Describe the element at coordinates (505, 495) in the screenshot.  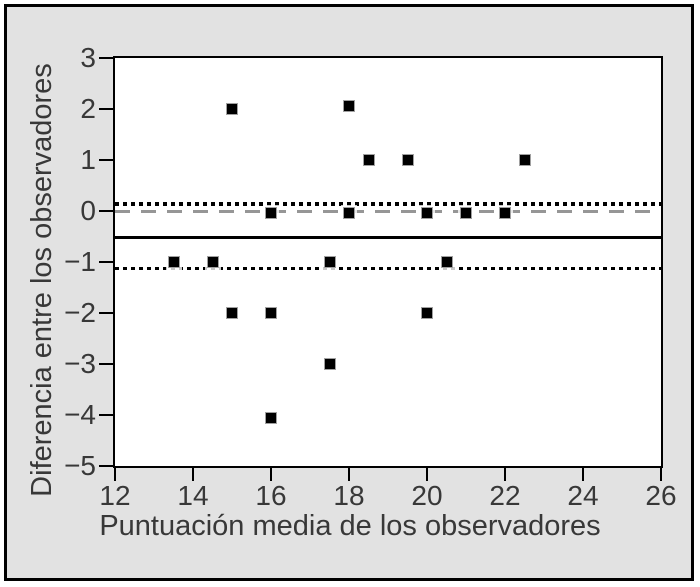
I see `x-tick-label: 22` at that location.